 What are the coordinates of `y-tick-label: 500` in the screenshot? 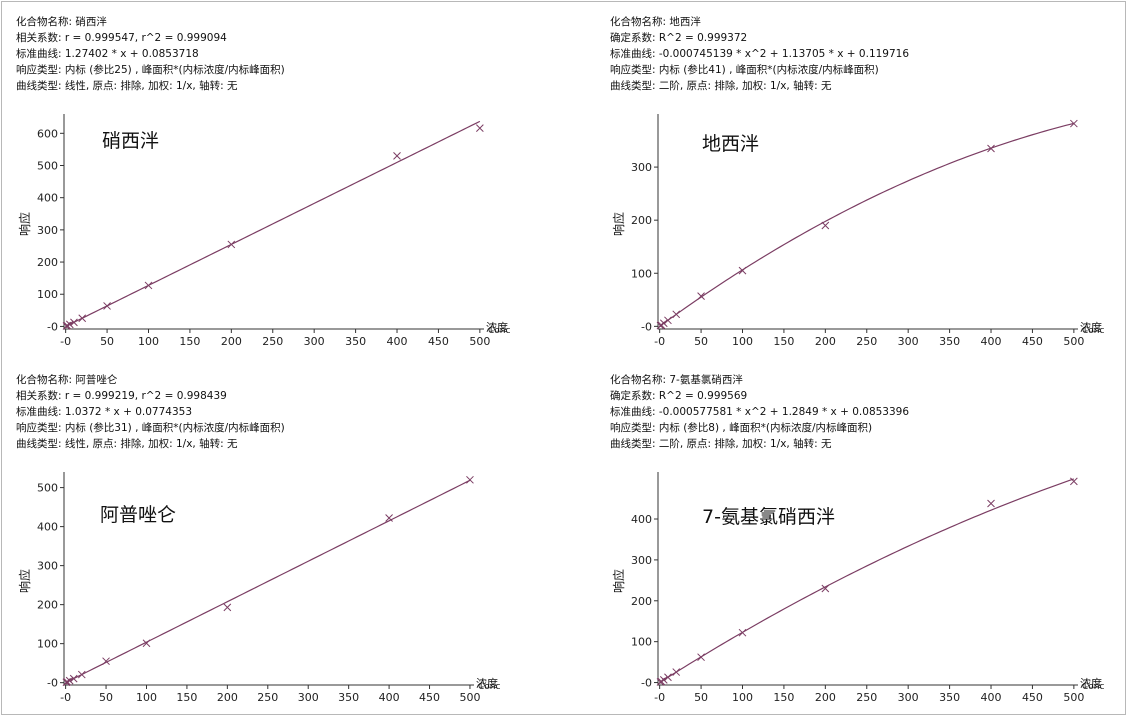 It's located at (47, 165).